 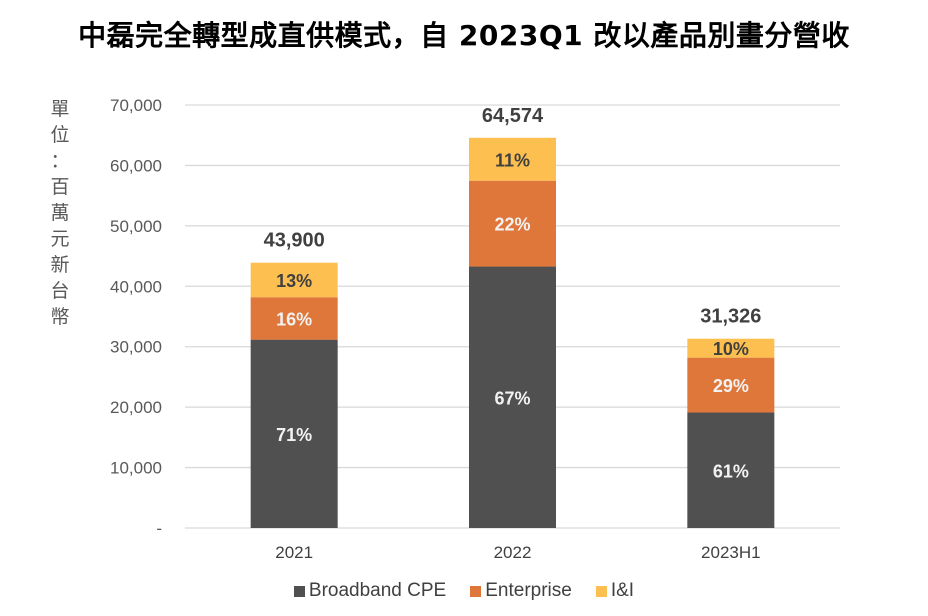 What do you see at coordinates (60, 109) in the screenshot?
I see `y-axis-label-char: 單` at bounding box center [60, 109].